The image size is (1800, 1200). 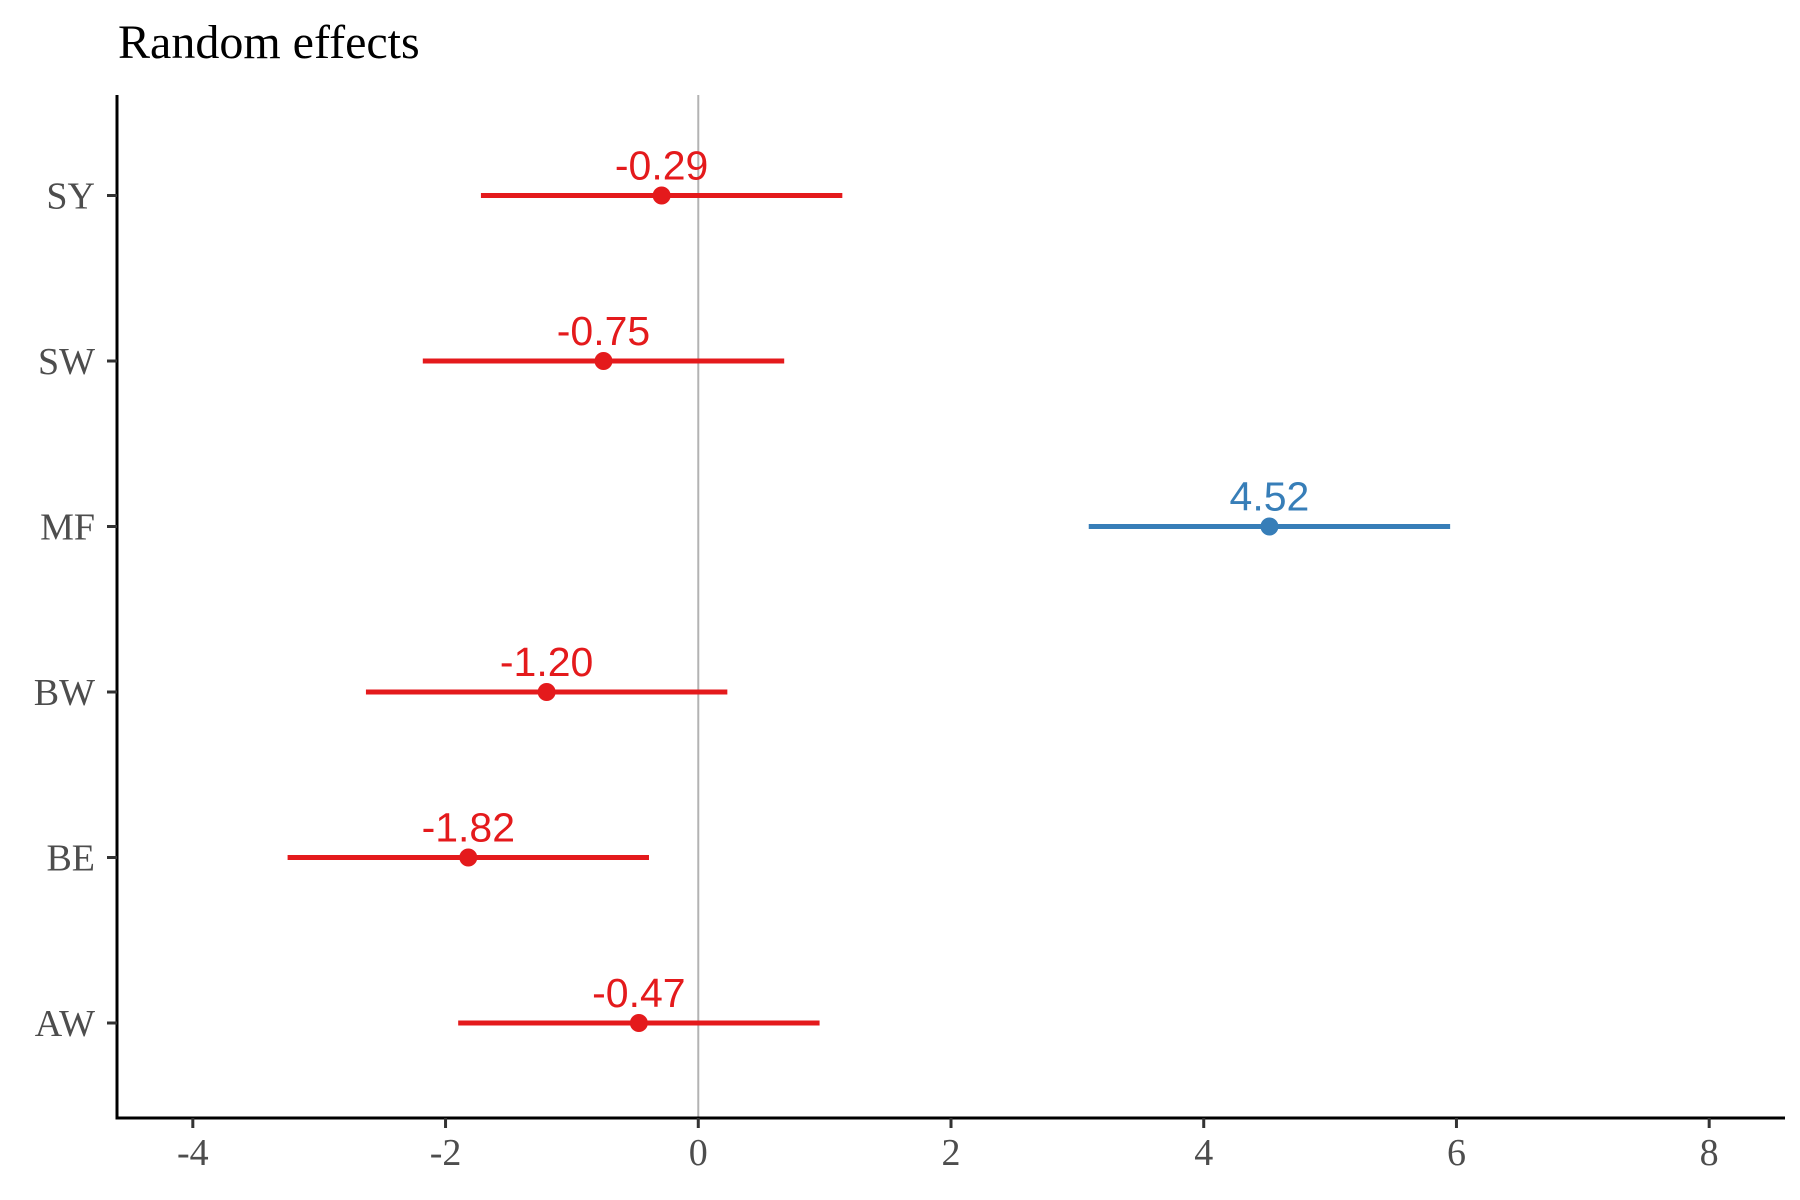 What do you see at coordinates (66, 362) in the screenshot?
I see `y-tick-label: SW` at bounding box center [66, 362].